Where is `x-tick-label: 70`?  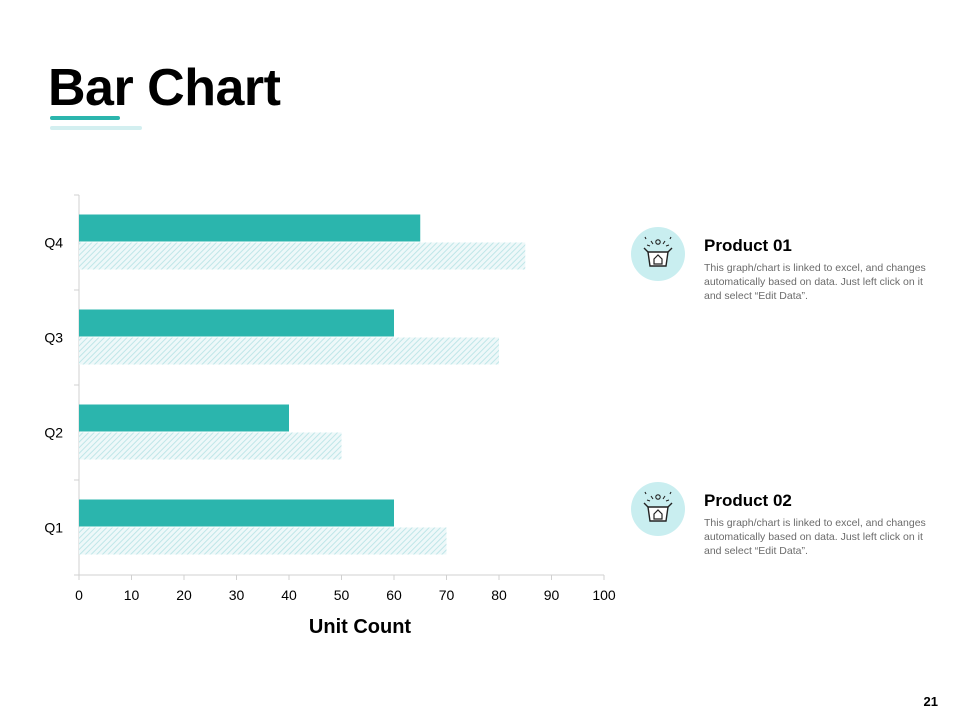
x-tick-label: 70 is located at coordinates (447, 595).